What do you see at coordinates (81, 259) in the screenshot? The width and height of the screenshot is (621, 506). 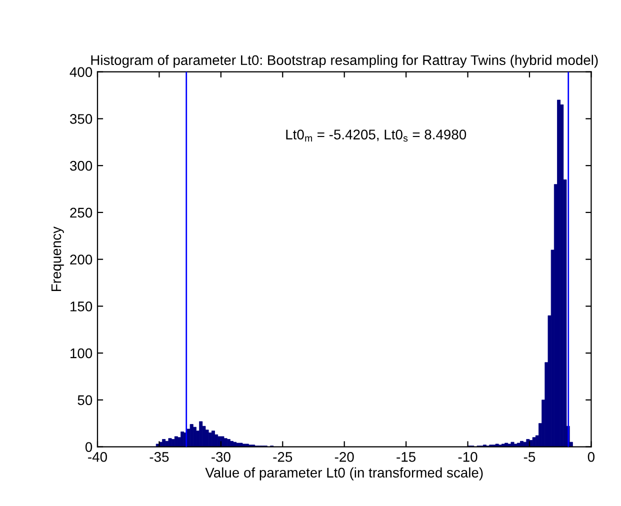 I see `y-tick-label: 200` at bounding box center [81, 259].